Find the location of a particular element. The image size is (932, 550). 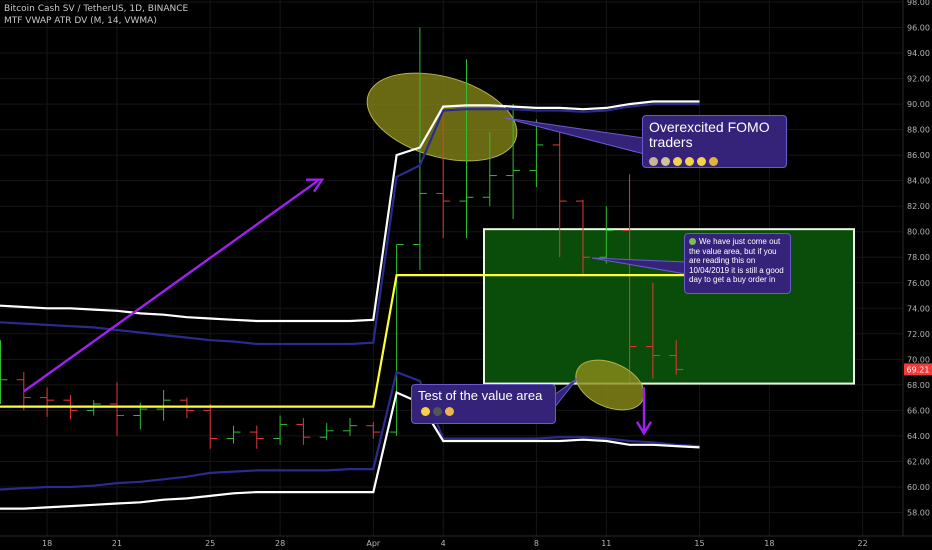

current-price-label: 69.21 is located at coordinates (918, 369).